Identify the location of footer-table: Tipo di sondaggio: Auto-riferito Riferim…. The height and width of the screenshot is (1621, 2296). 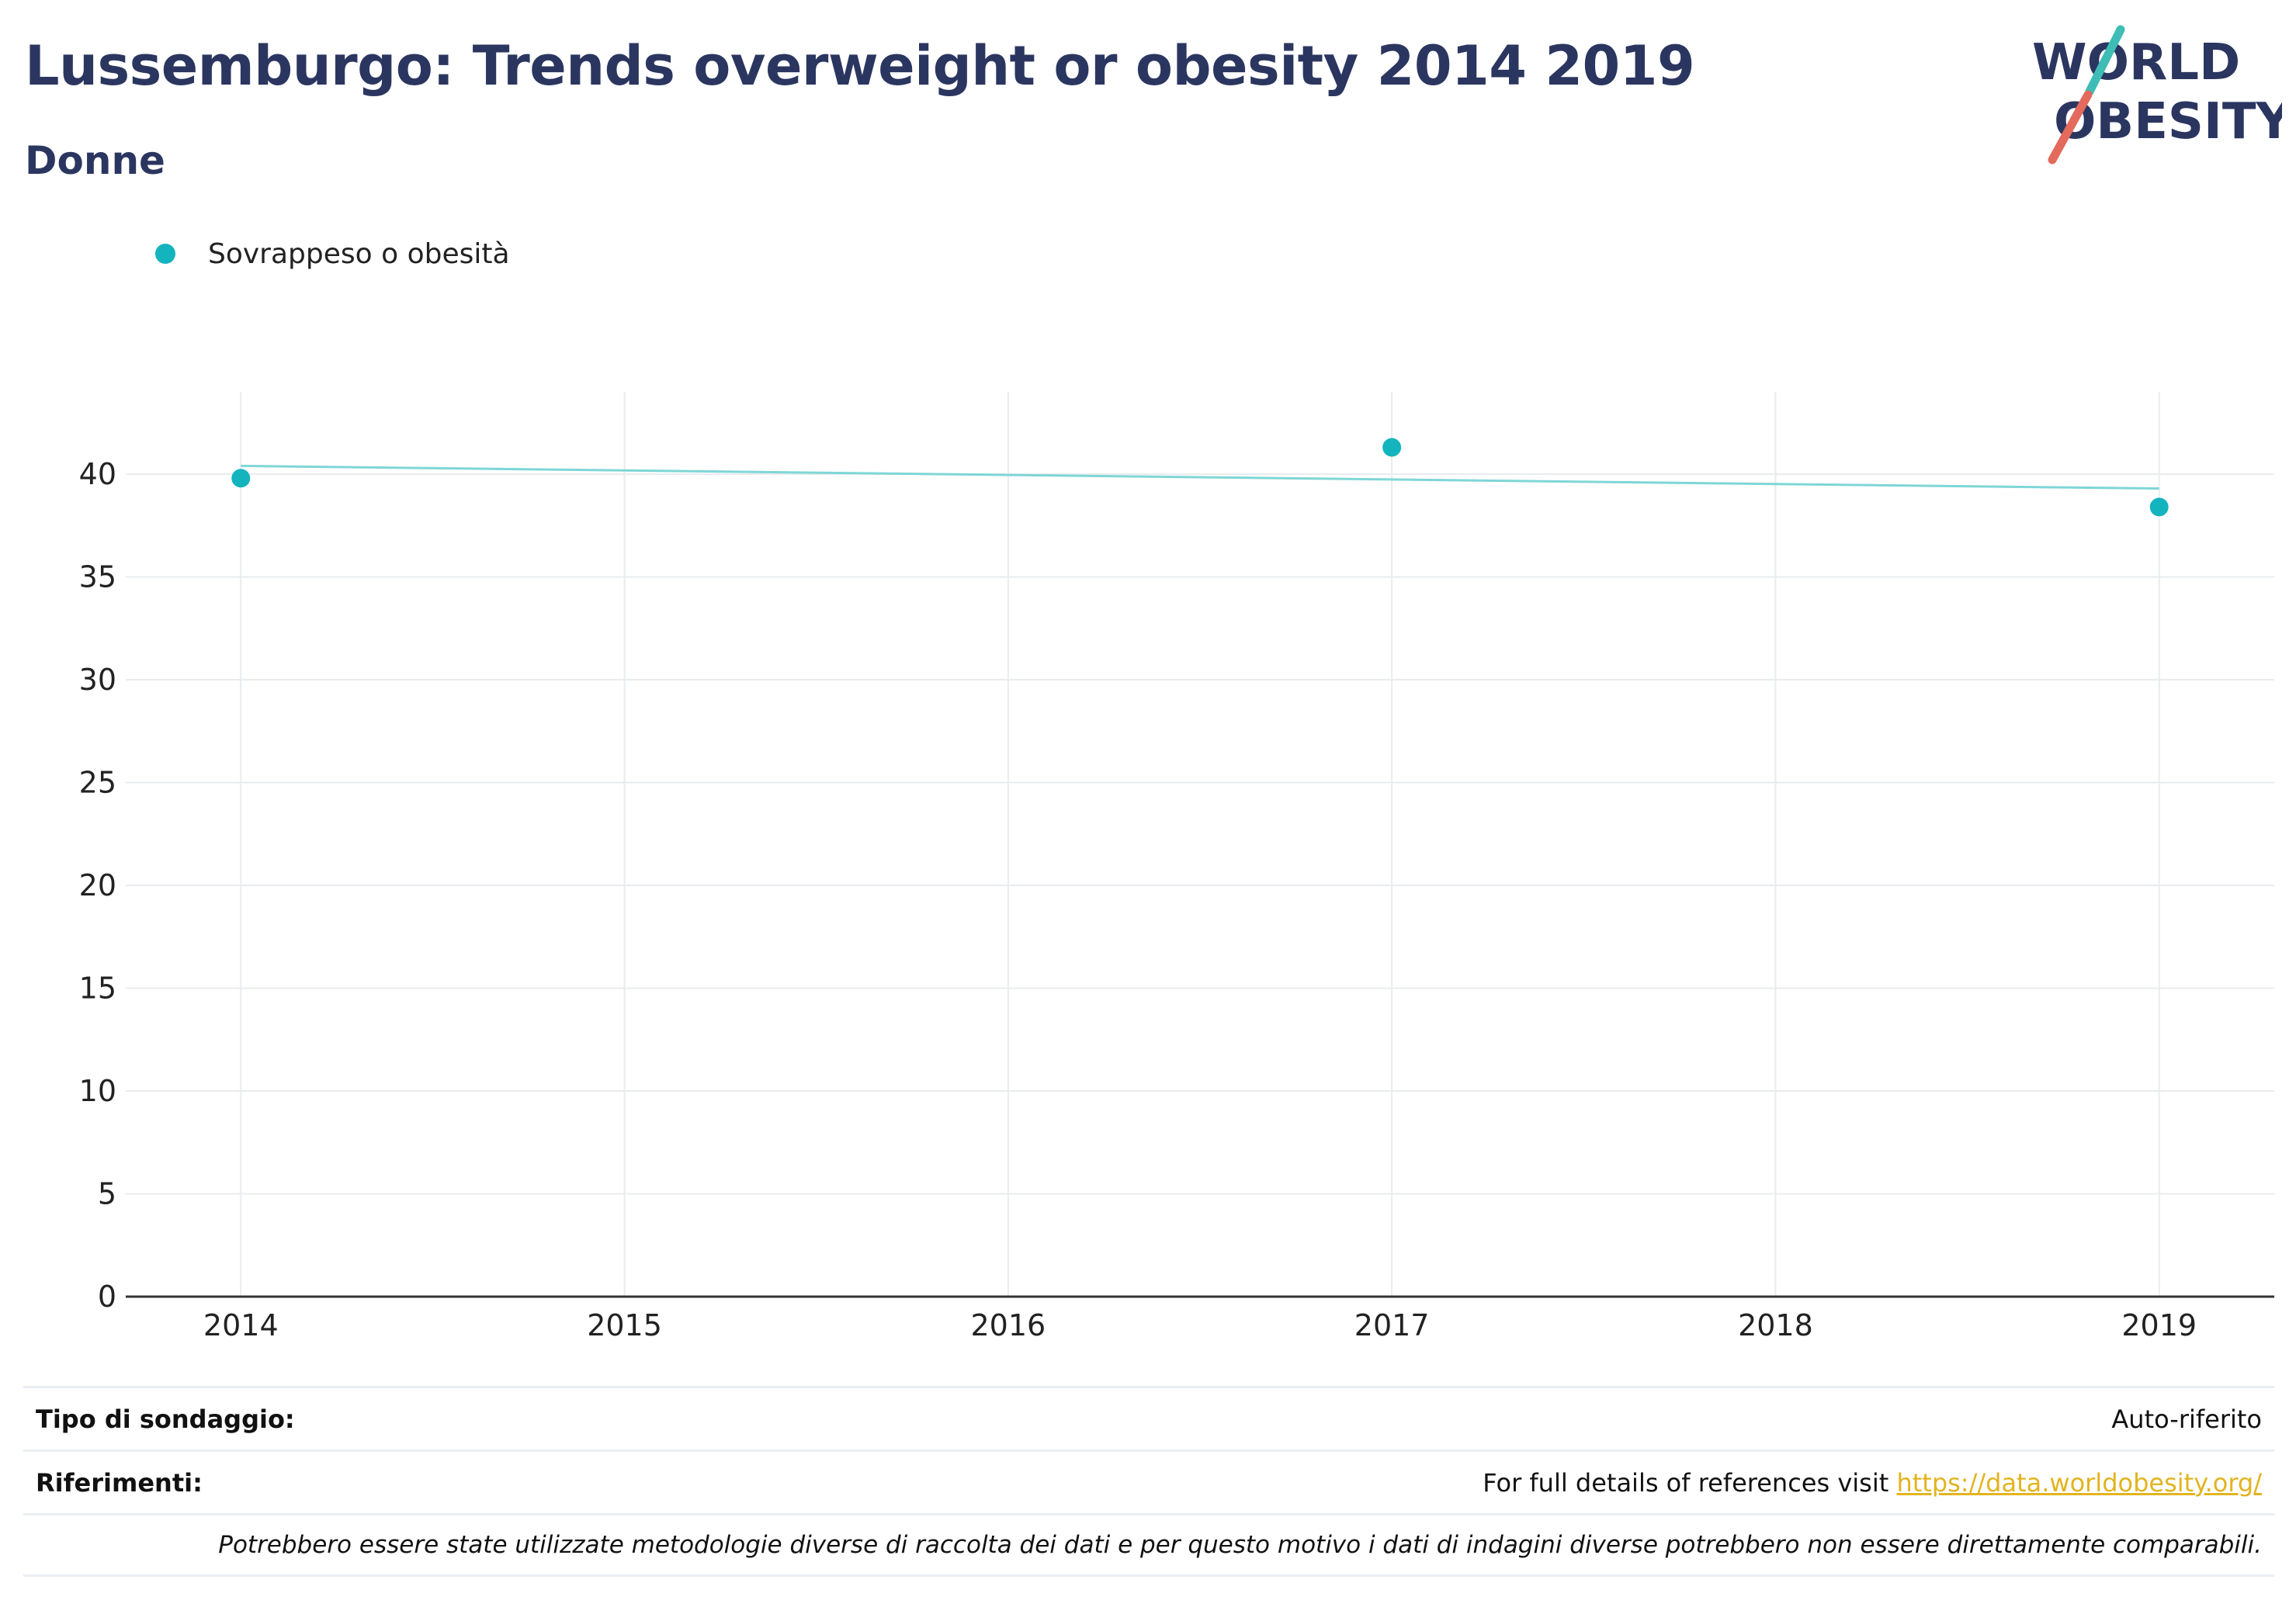
(1148, 1481).